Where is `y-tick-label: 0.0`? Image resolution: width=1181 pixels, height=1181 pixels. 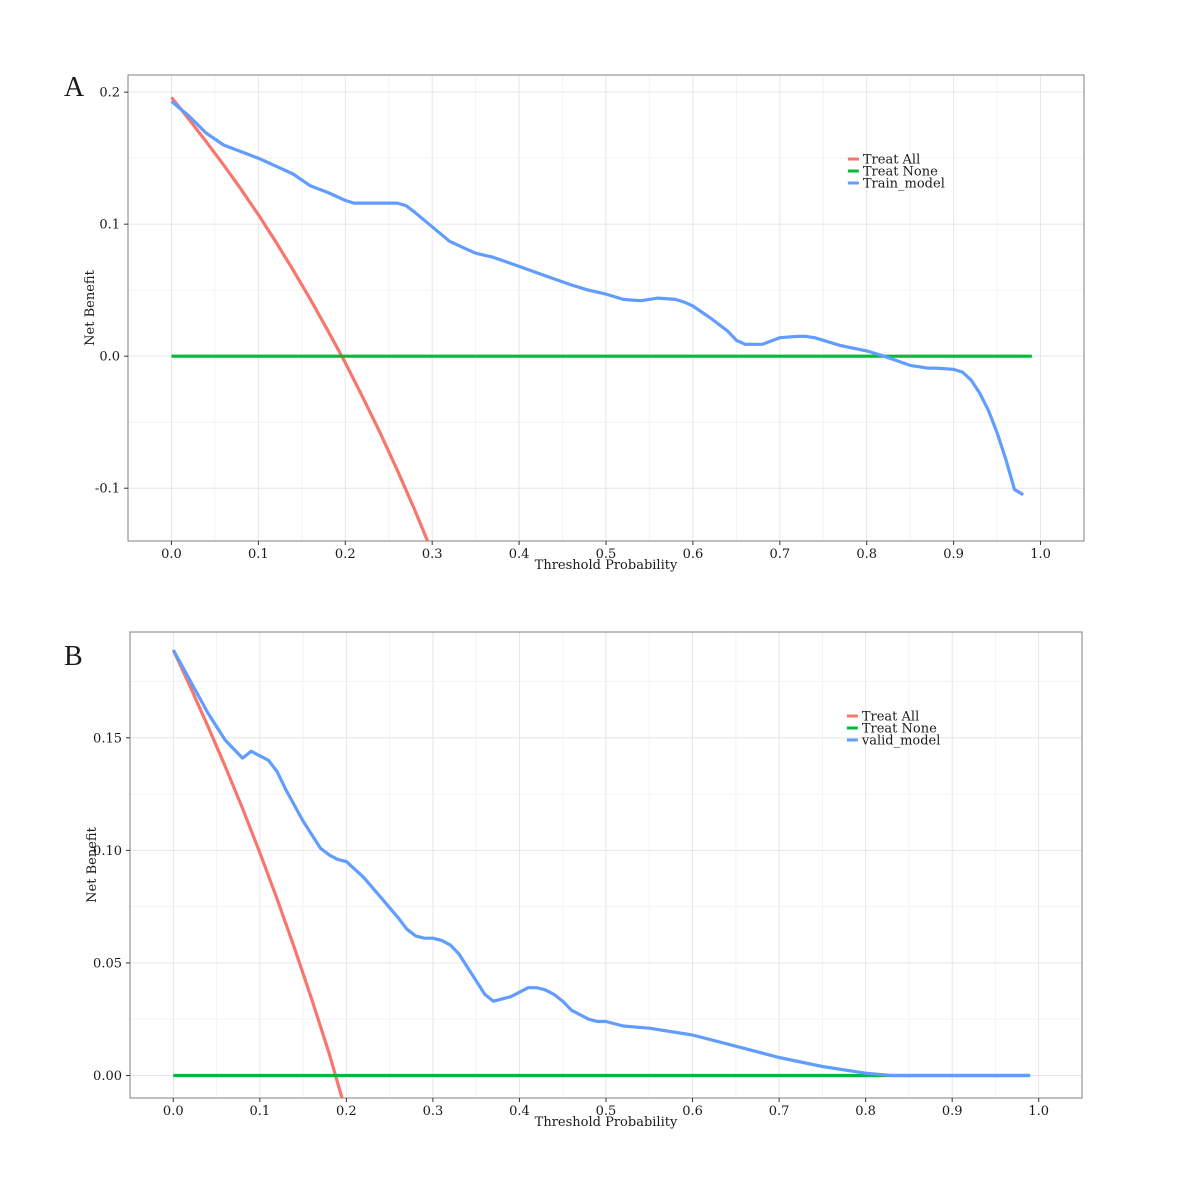
y-tick-label: 0.0 is located at coordinates (109, 357).